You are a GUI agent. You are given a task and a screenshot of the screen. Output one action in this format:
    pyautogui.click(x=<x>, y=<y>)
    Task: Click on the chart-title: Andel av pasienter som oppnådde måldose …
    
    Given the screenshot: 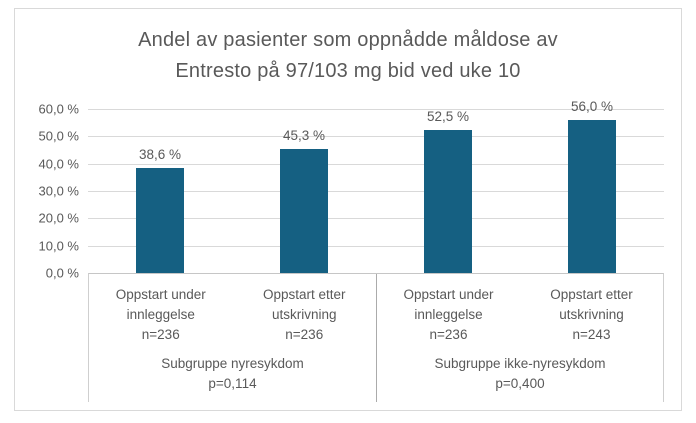 What is the action you would take?
    pyautogui.click(x=348, y=56)
    